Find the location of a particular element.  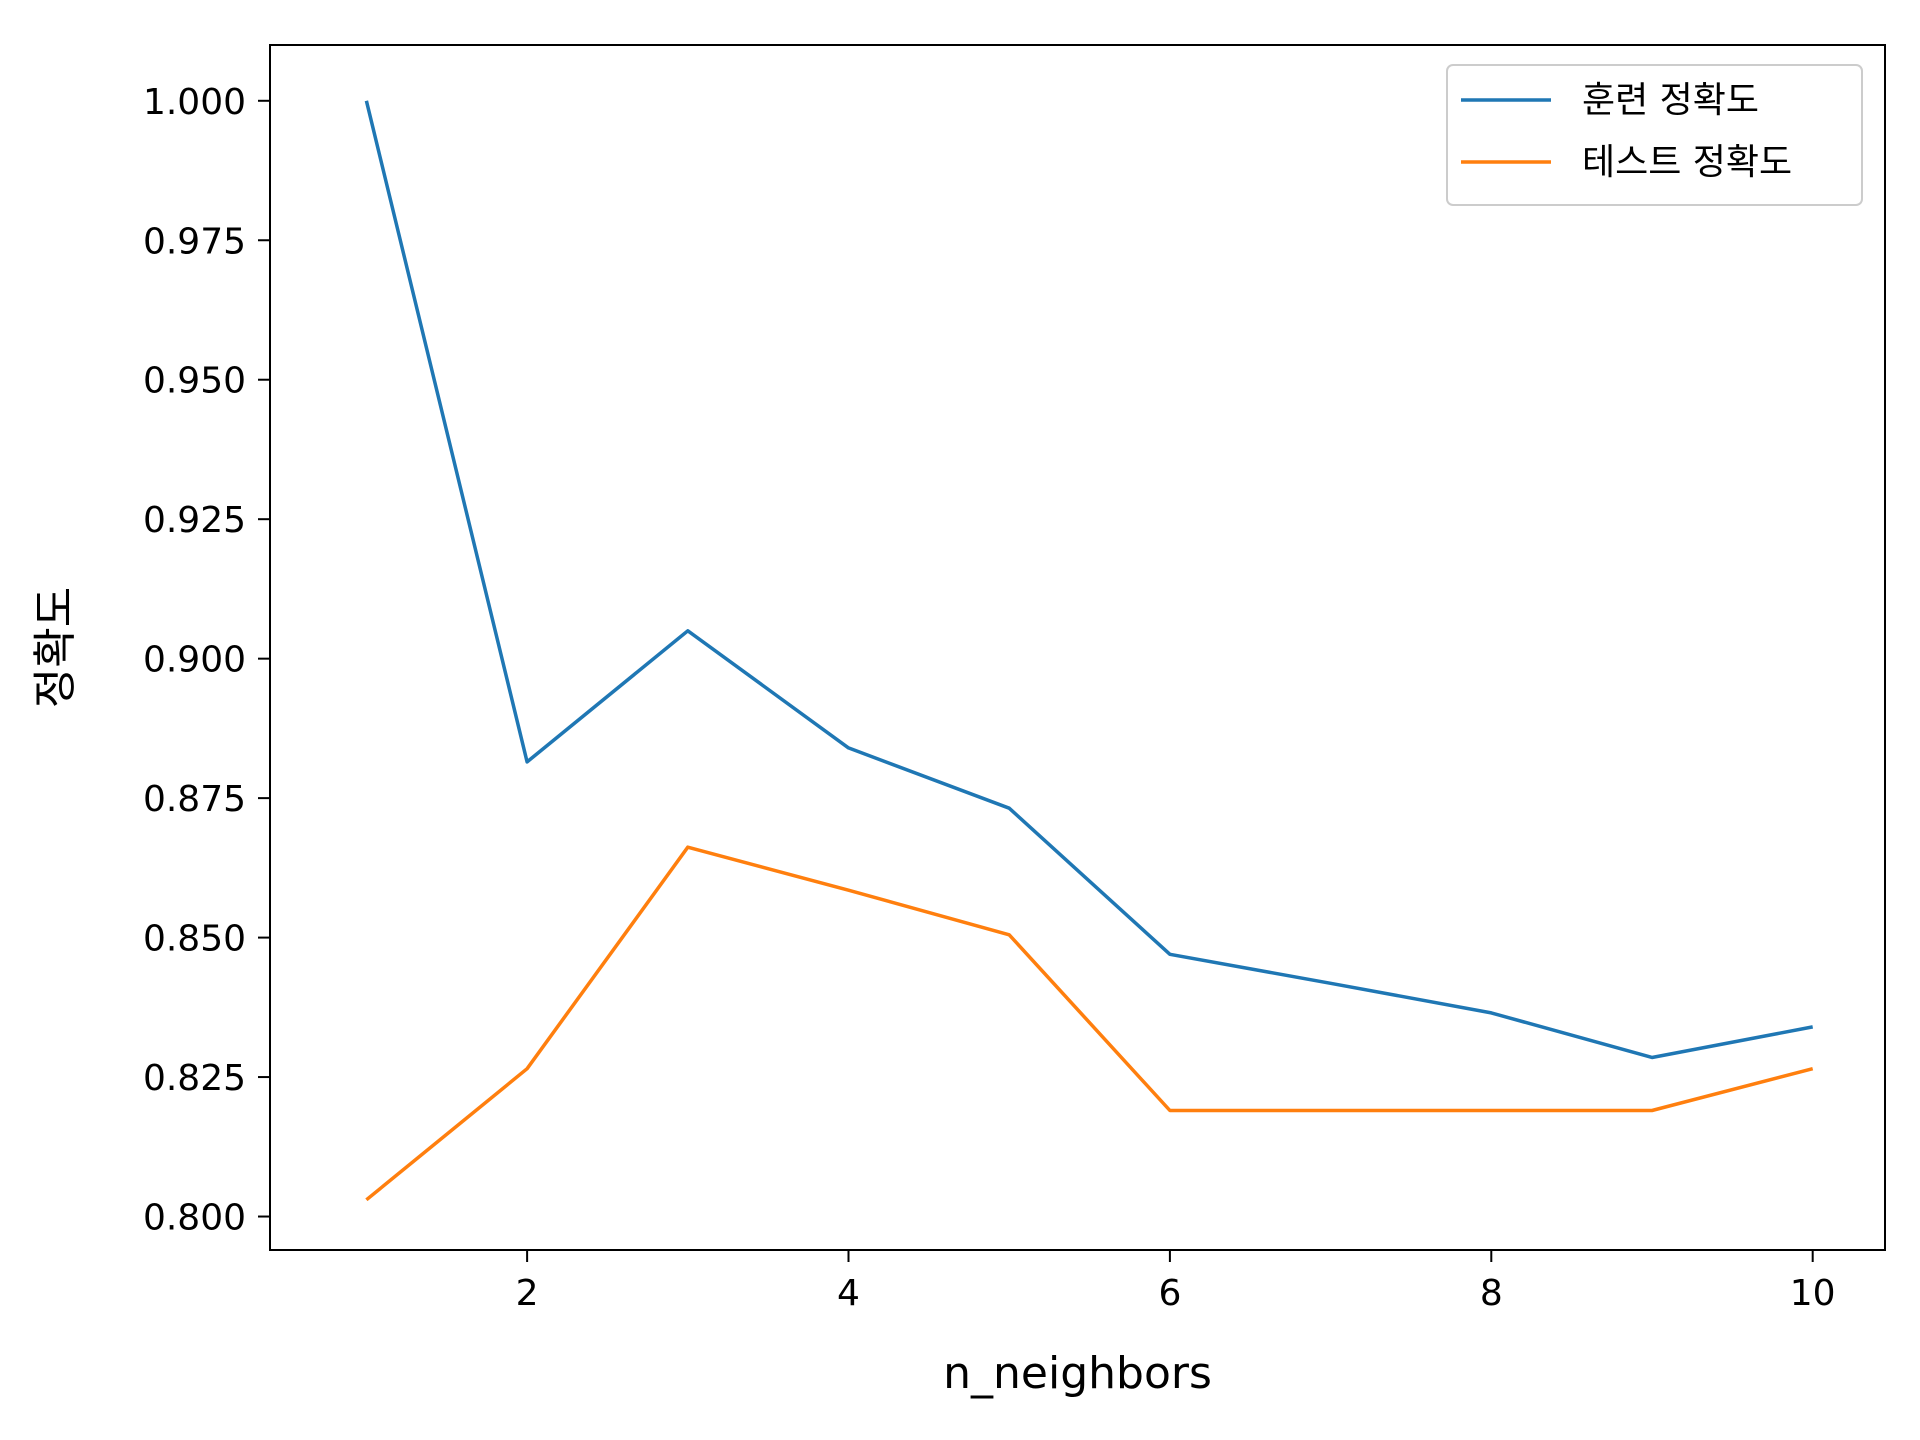

x-tick-label: 2 is located at coordinates (527, 1293).